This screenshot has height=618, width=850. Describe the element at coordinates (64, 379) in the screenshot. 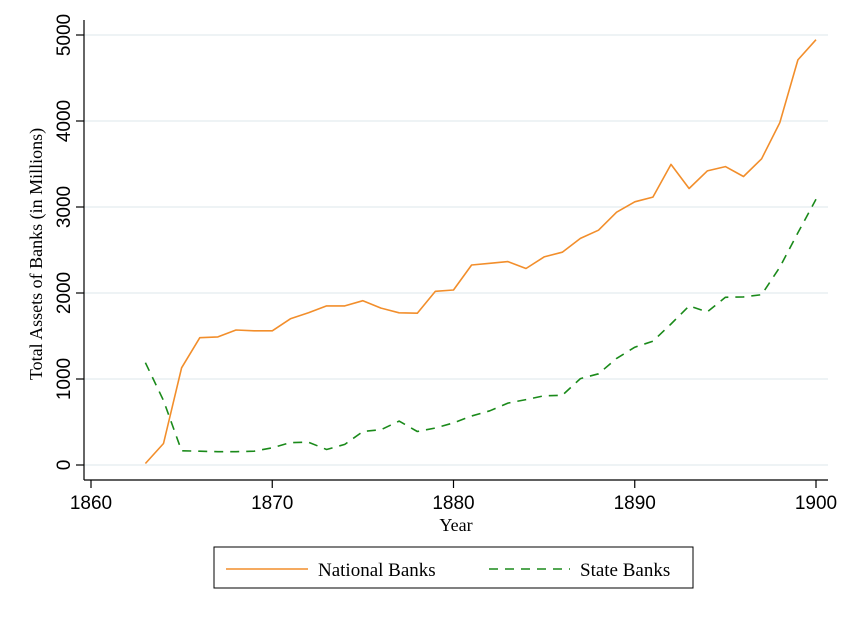

I see `y-tick-label-1000: 1000` at that location.